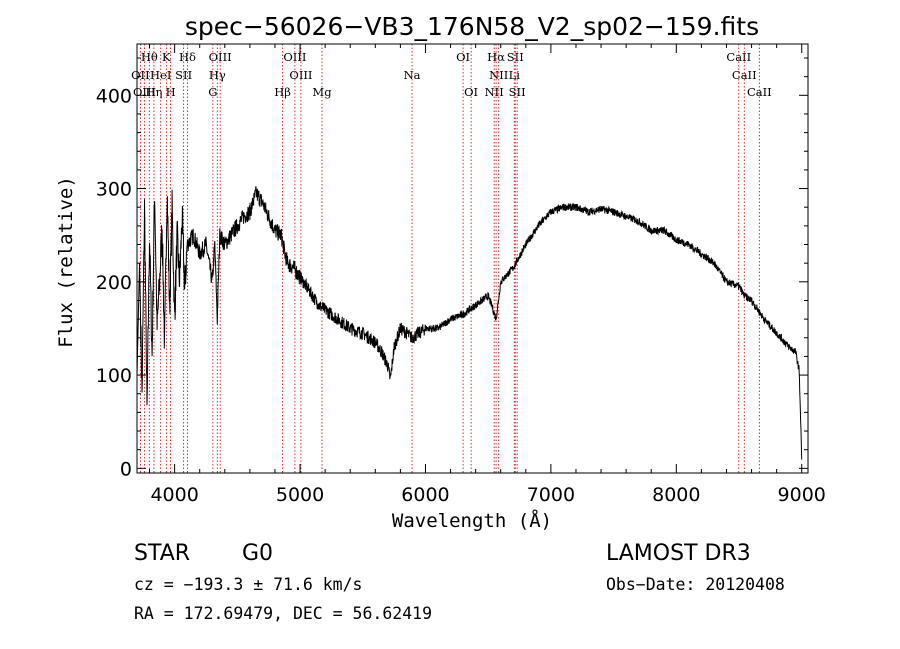 Image resolution: width=900 pixels, height=649 pixels. I want to click on line-id-label: Hβ, so click(282, 92).